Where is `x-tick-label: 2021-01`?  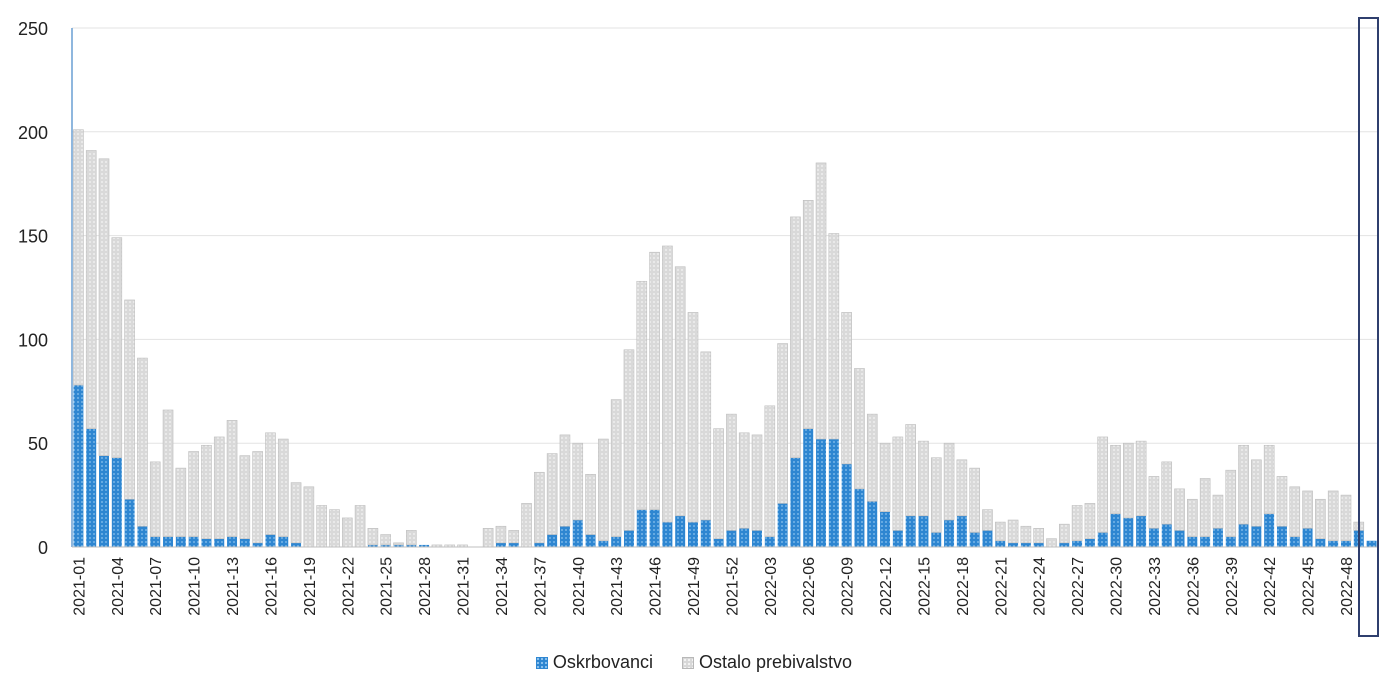 x-tick-label: 2021-01 is located at coordinates (79, 586).